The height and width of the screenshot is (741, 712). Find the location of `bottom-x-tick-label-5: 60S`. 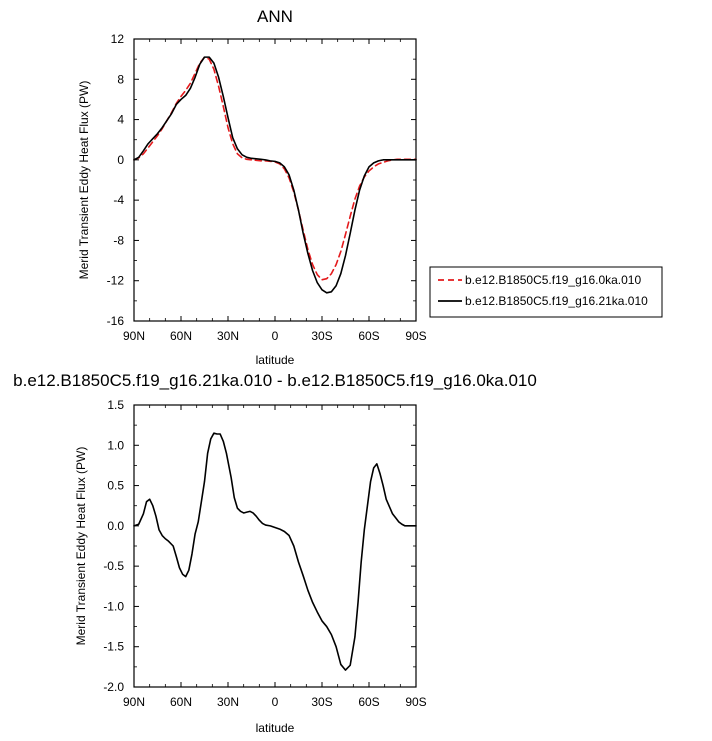

bottom-x-tick-label-5: 60S is located at coordinates (368, 702).